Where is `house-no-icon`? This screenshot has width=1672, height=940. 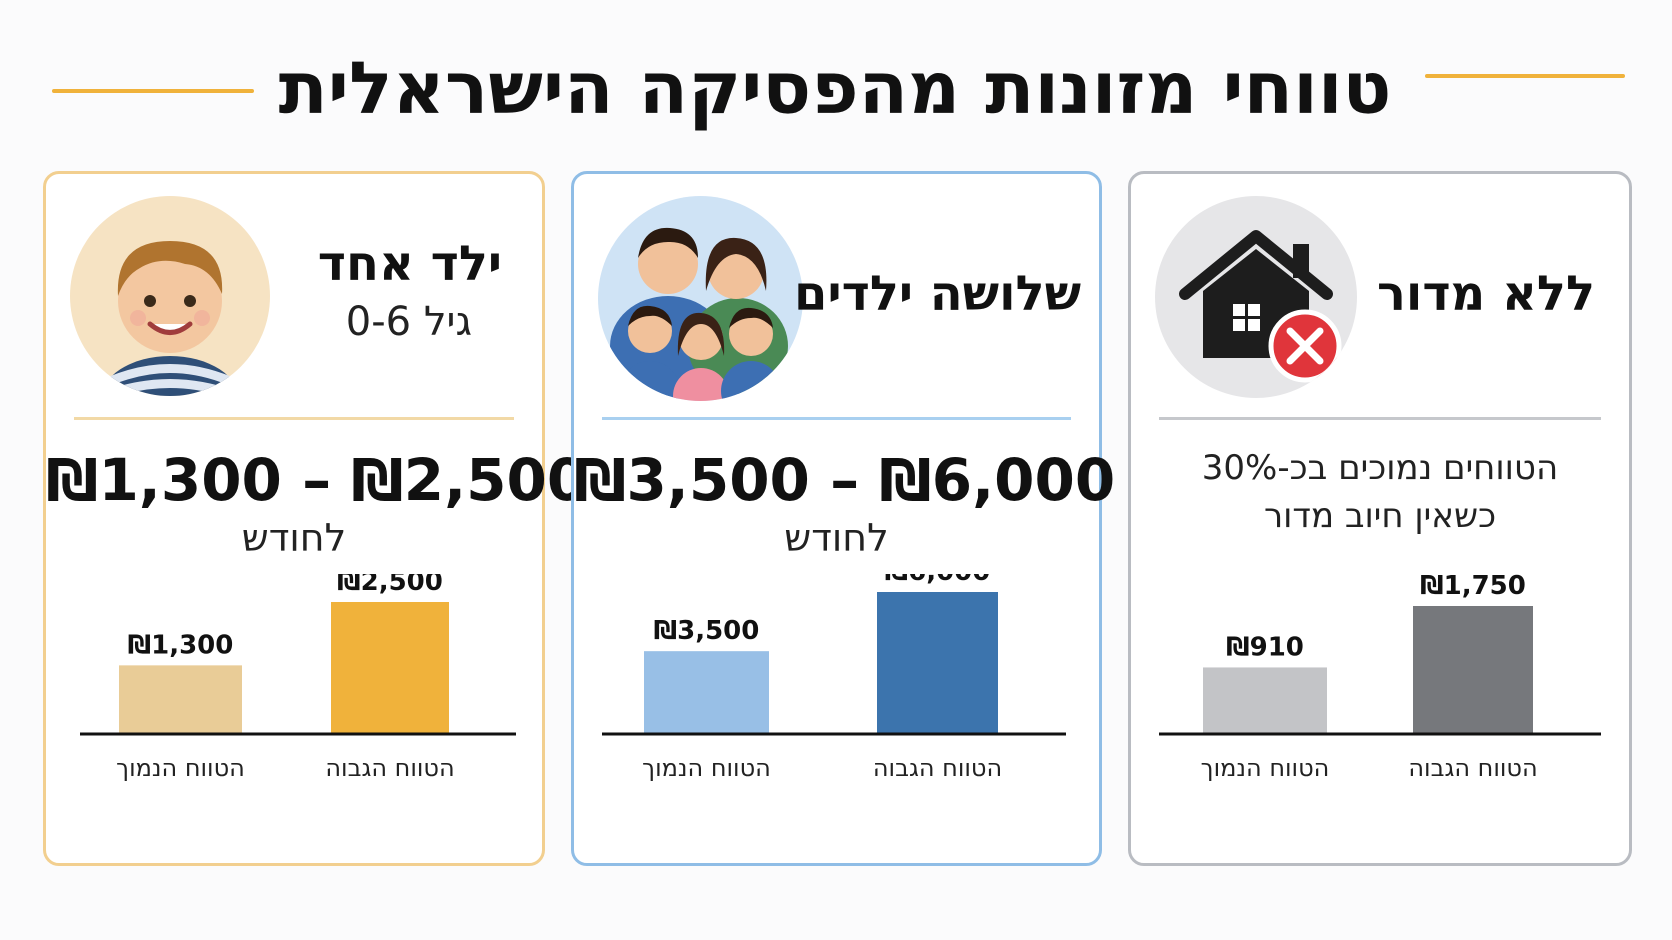
house-no-icon is located at coordinates (1256, 297).